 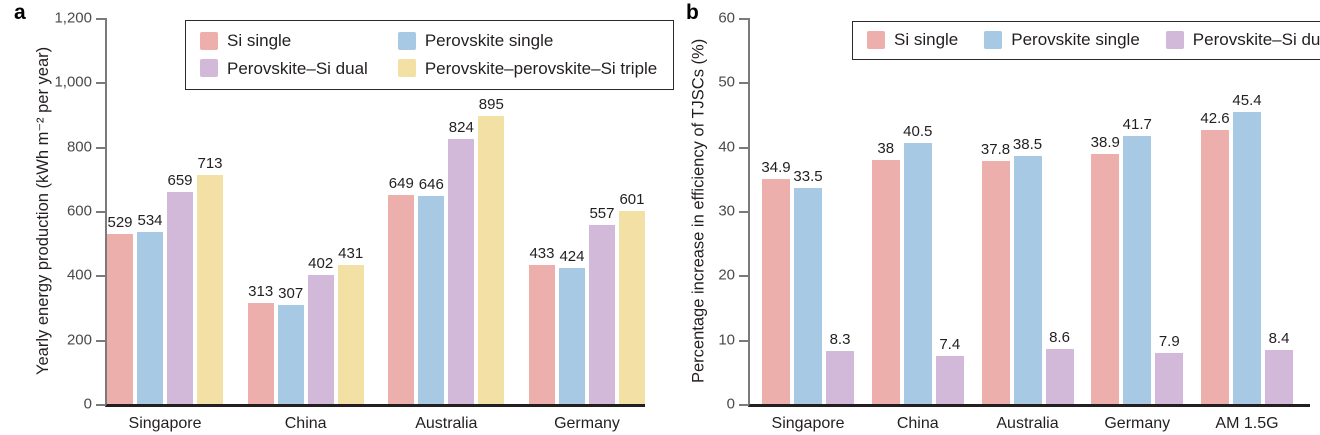 What do you see at coordinates (726, 18) in the screenshot?
I see `y-tick-label: 60` at bounding box center [726, 18].